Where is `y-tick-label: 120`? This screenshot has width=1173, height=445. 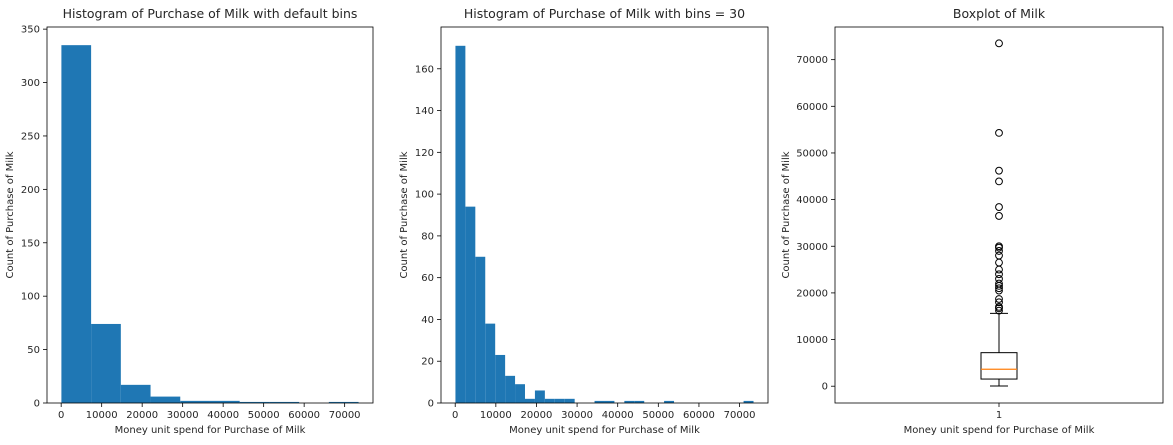 y-tick-label: 120 is located at coordinates (424, 153).